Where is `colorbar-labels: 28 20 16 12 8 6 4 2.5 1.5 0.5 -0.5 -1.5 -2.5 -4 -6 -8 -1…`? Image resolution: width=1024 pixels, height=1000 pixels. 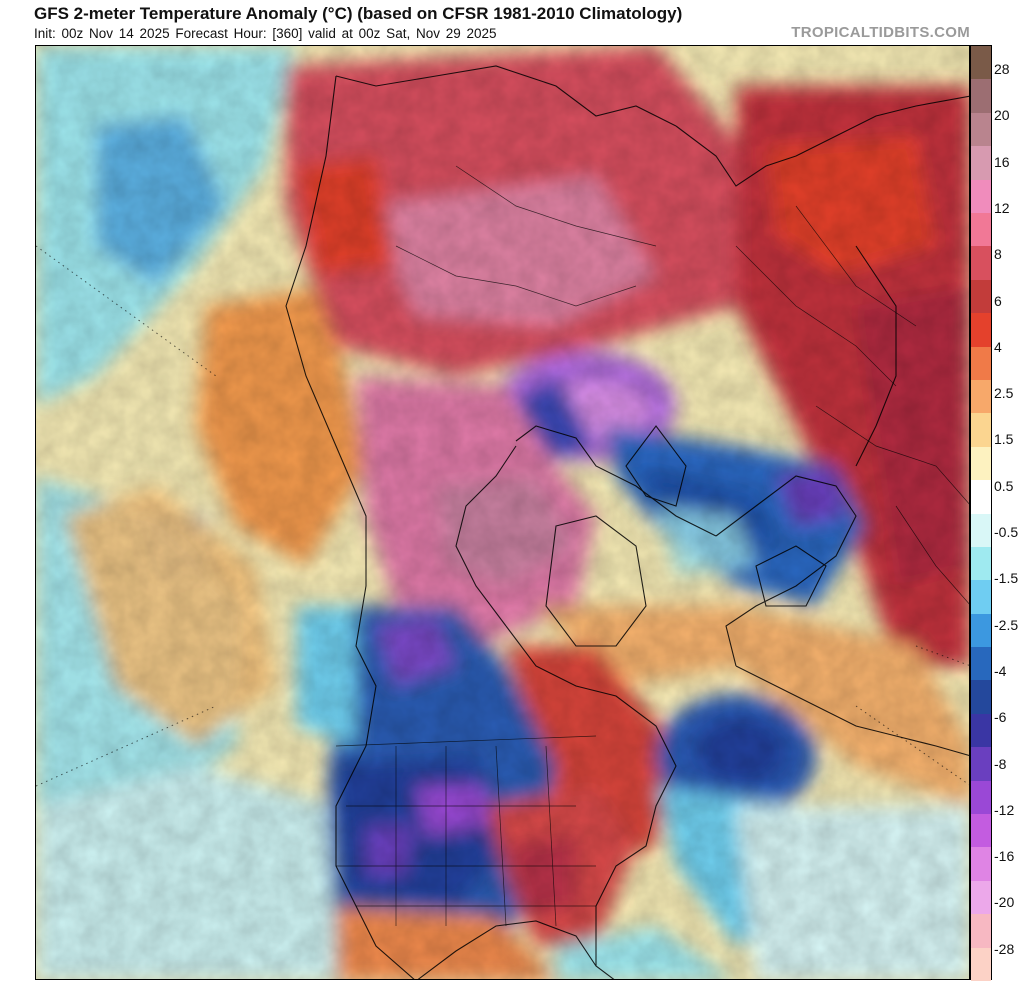
colorbar-labels: 28 20 16 12 8 6 4 2.5 1.5 0.5 -0.5 -1.5 -2.5 -4 -6 -8 -1… is located at coordinates (1009, 512).